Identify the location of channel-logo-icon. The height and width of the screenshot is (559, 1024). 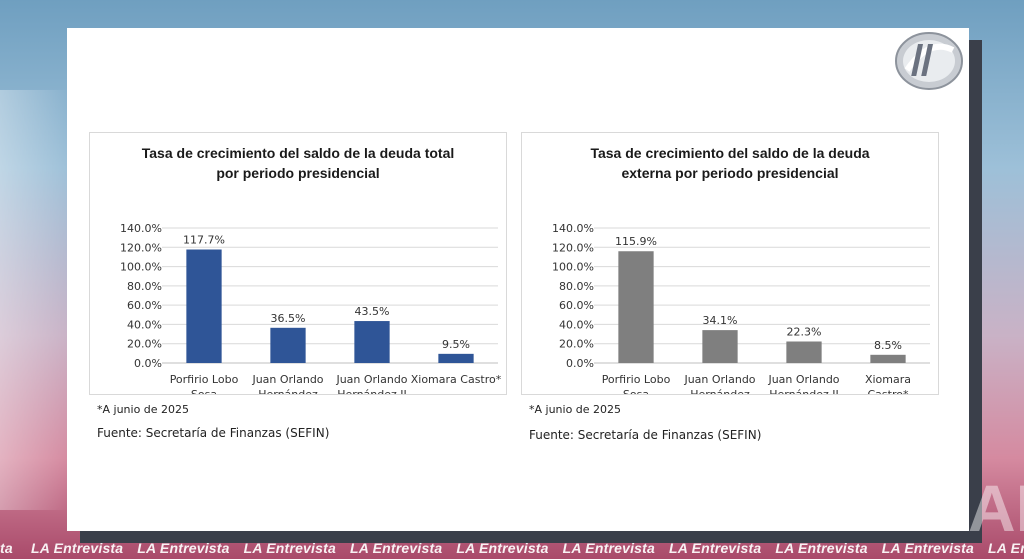
(929, 61).